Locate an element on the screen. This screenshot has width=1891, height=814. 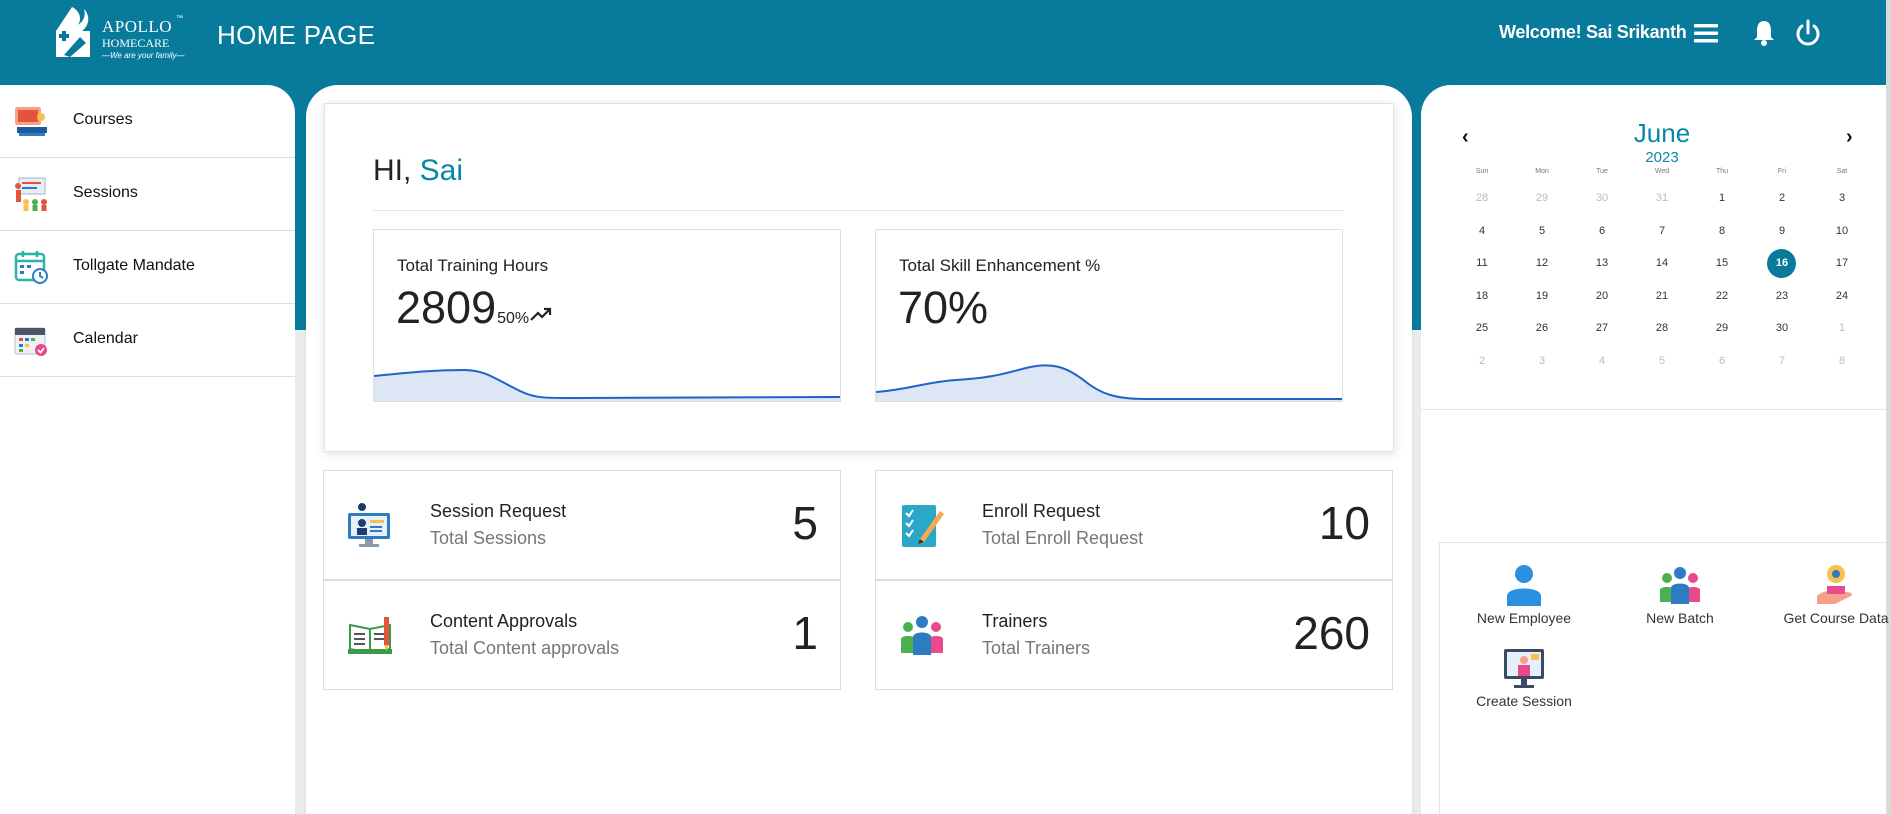
apollo-homecare-logo: APOLLO ™ HOMECARE —We are your family— is located at coordinates (120, 35).